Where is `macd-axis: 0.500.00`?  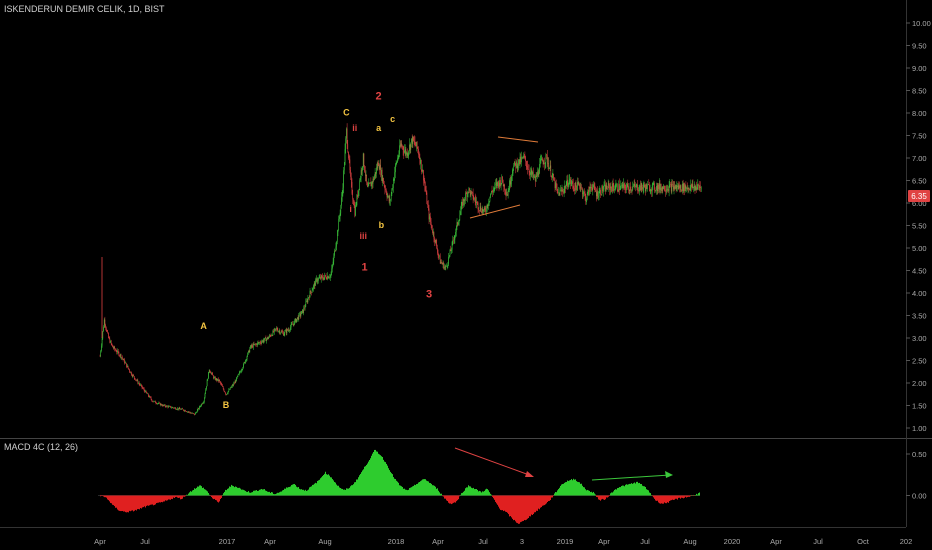
macd-axis: 0.500.00 is located at coordinates (916, 475).